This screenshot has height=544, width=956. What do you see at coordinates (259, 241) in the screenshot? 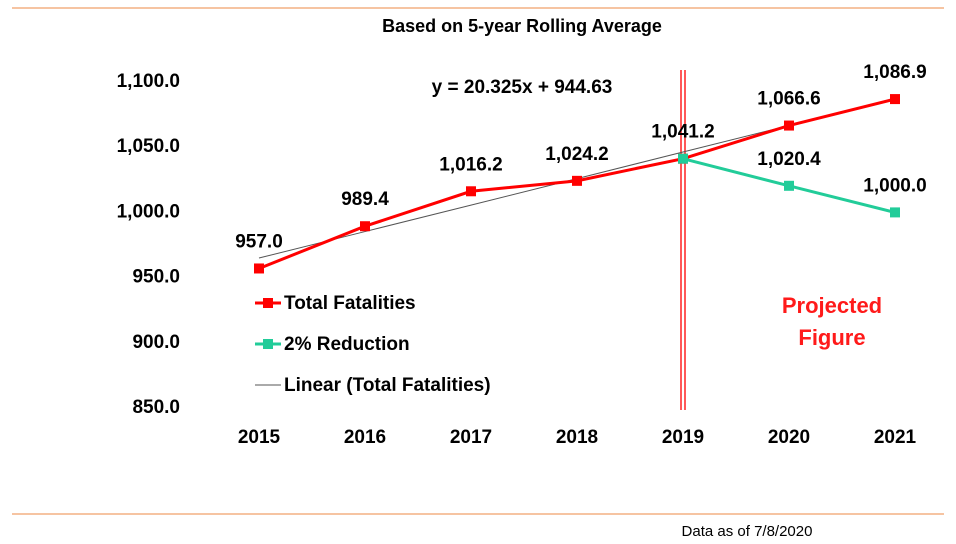
I see `data-label: 957.0` at bounding box center [259, 241].